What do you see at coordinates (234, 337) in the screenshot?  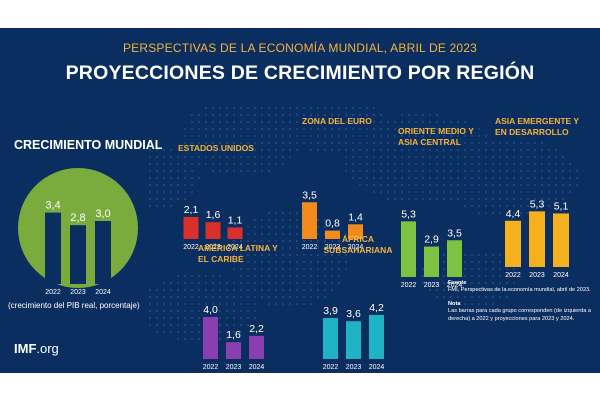 I see `bar-chart-svg: 4,0 2022 1,6 2023 2,2 2024` at bounding box center [234, 337].